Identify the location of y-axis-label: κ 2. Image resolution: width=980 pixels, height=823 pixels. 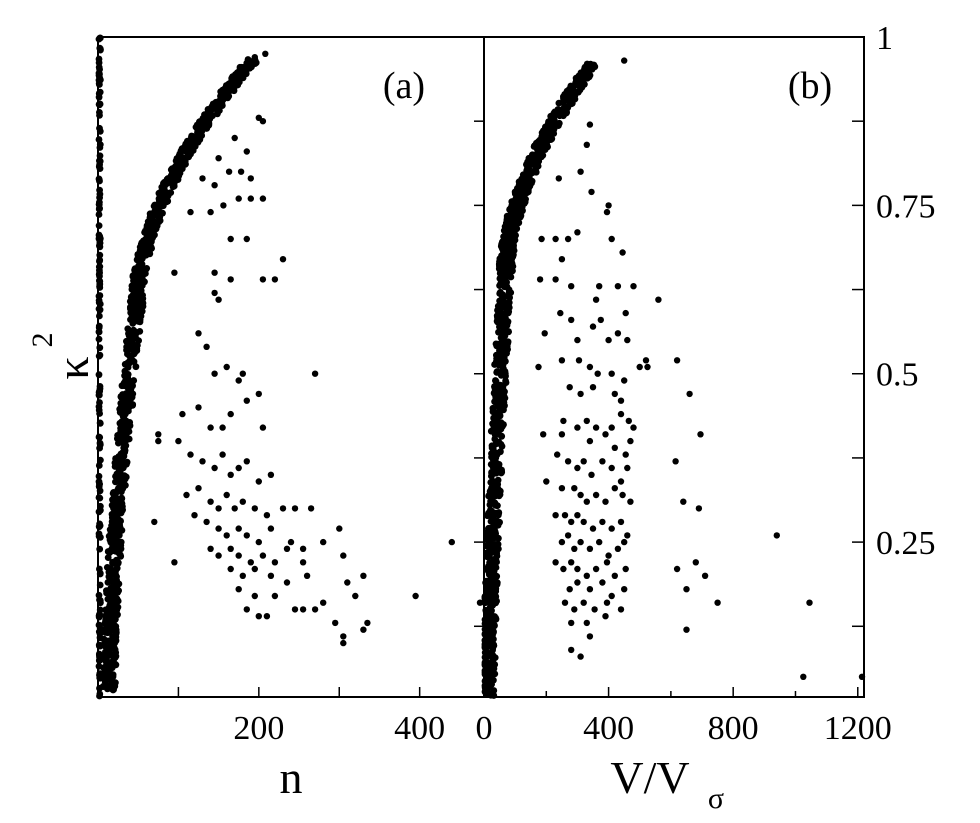
(62, 356).